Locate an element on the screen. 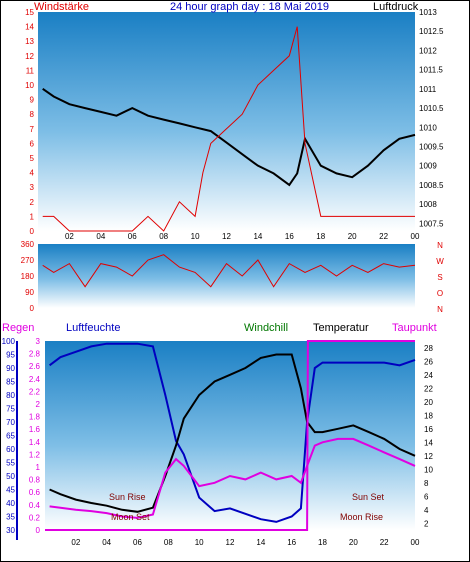  temperature-tick-label: 16 is located at coordinates (428, 429).